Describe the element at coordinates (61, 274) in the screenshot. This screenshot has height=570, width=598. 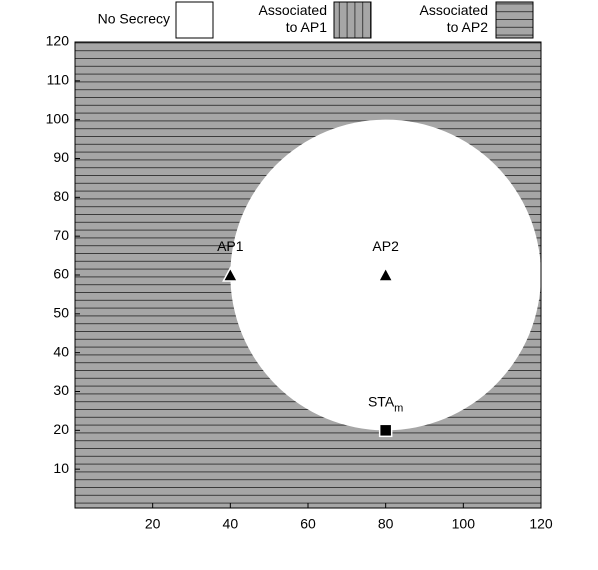
I see `y-tick-label: 60` at that location.